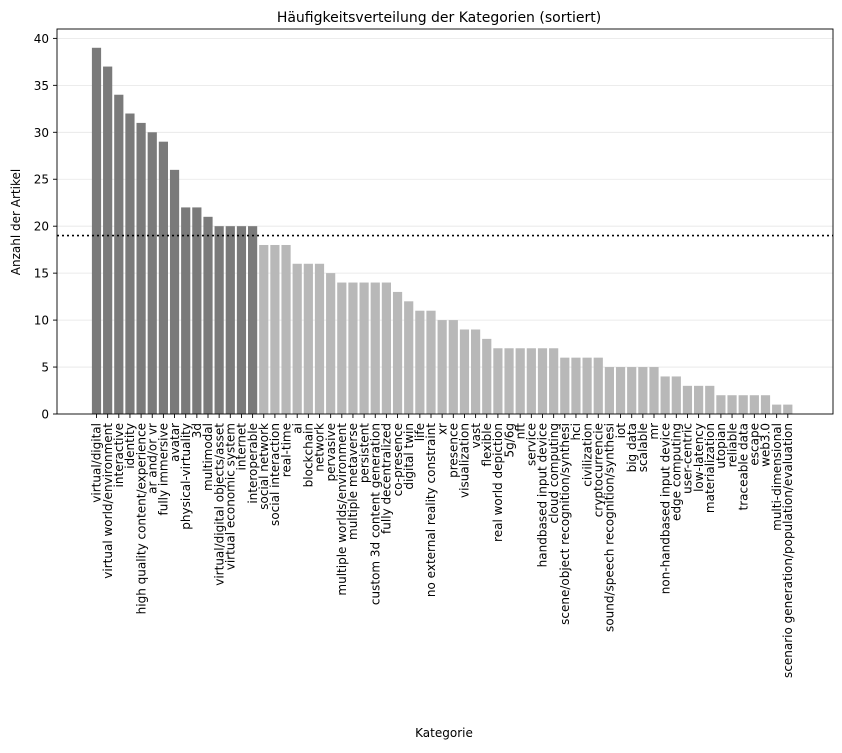 The height and width of the screenshot is (753, 842). I want to click on x-tick-label: interoperable, so click(253, 463).